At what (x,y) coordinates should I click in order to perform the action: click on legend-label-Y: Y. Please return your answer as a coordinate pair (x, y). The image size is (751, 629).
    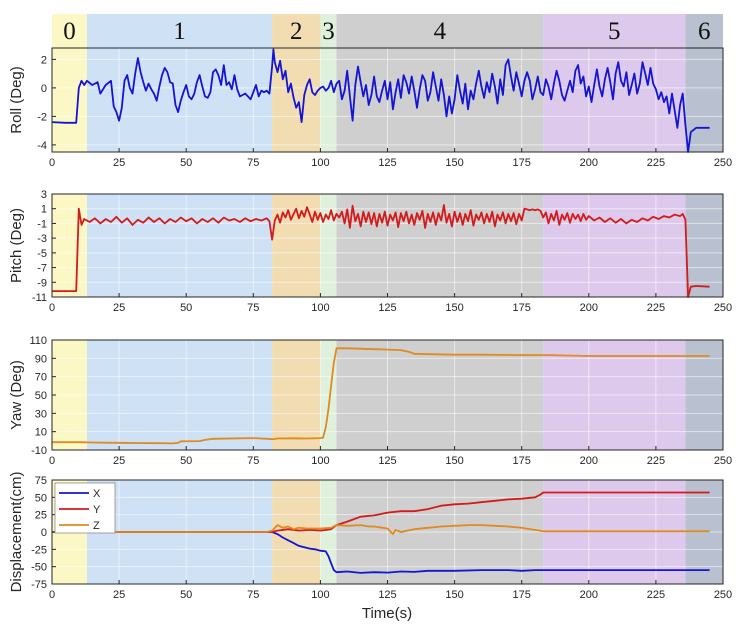
    Looking at the image, I should click on (97, 510).